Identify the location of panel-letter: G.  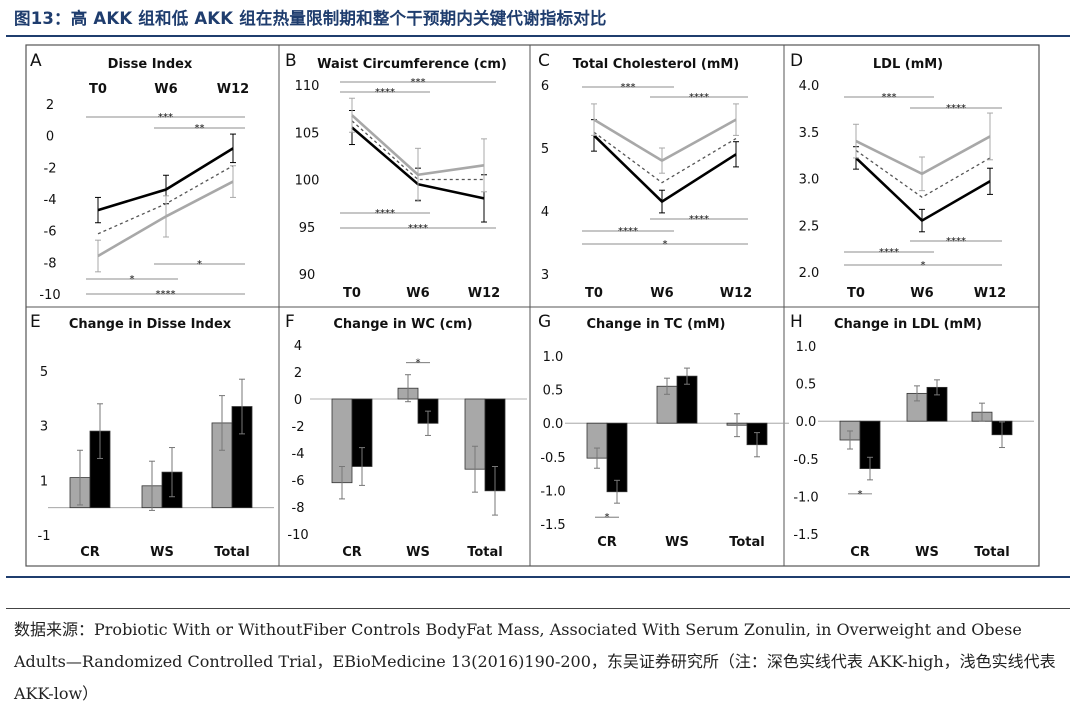
(544, 322).